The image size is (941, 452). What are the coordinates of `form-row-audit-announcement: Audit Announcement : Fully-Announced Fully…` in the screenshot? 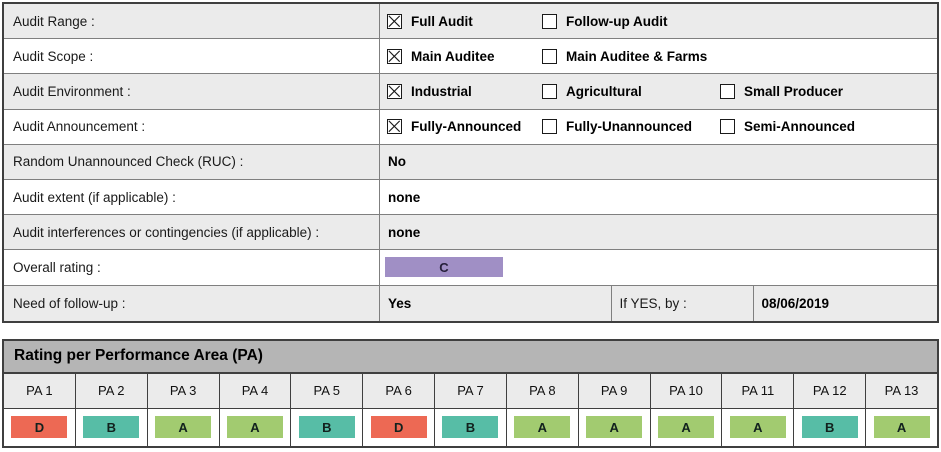 It's located at (470, 127).